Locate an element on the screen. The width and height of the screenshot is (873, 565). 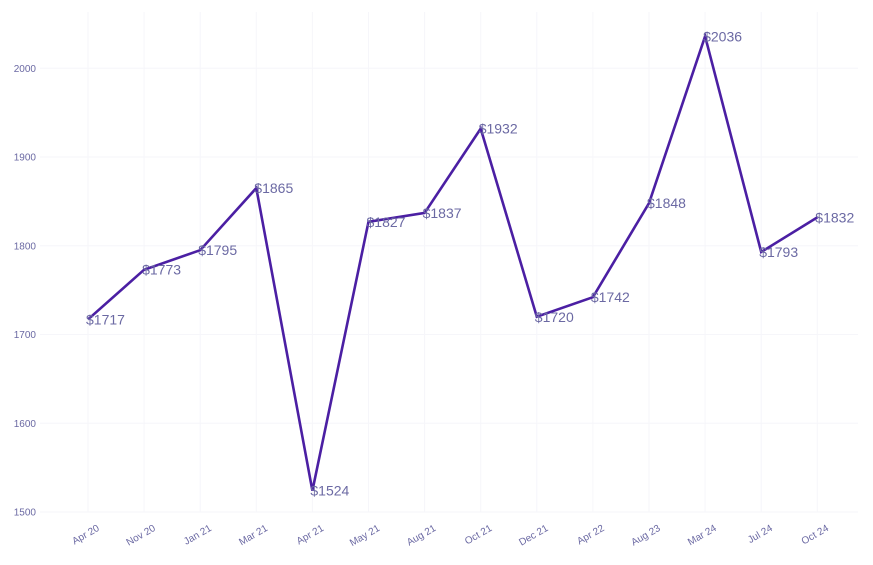
data-label: $1720 is located at coordinates (554, 317).